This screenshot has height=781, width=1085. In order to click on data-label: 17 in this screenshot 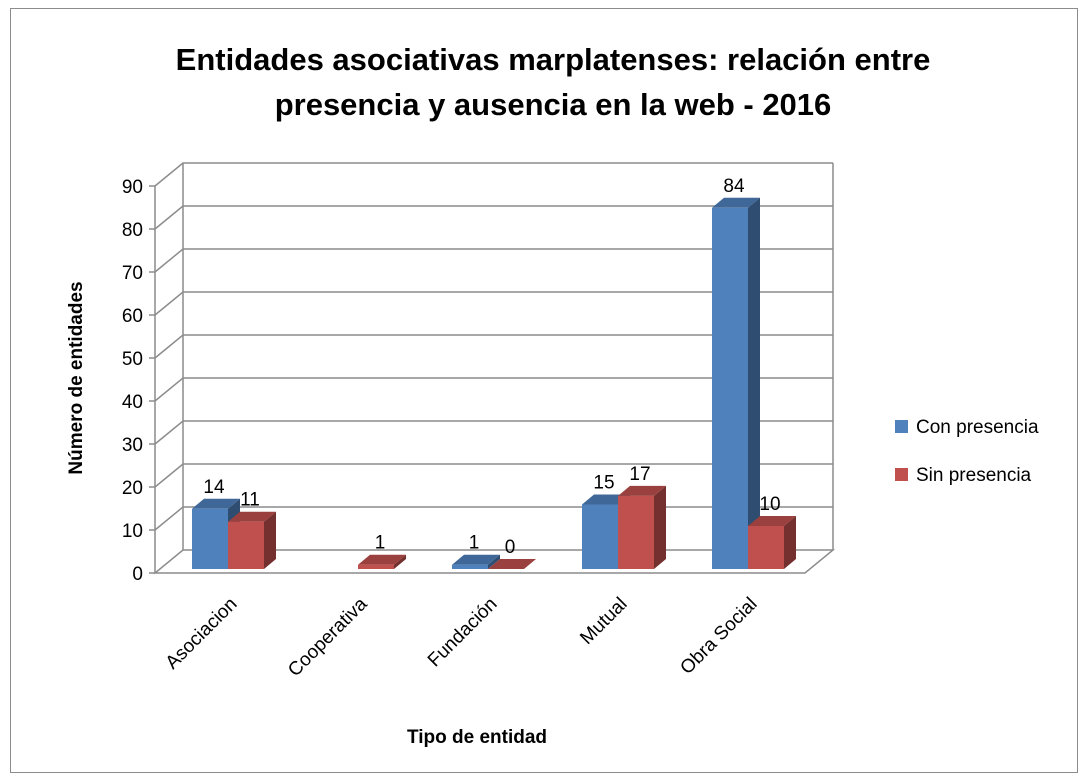, I will do `click(639, 474)`.